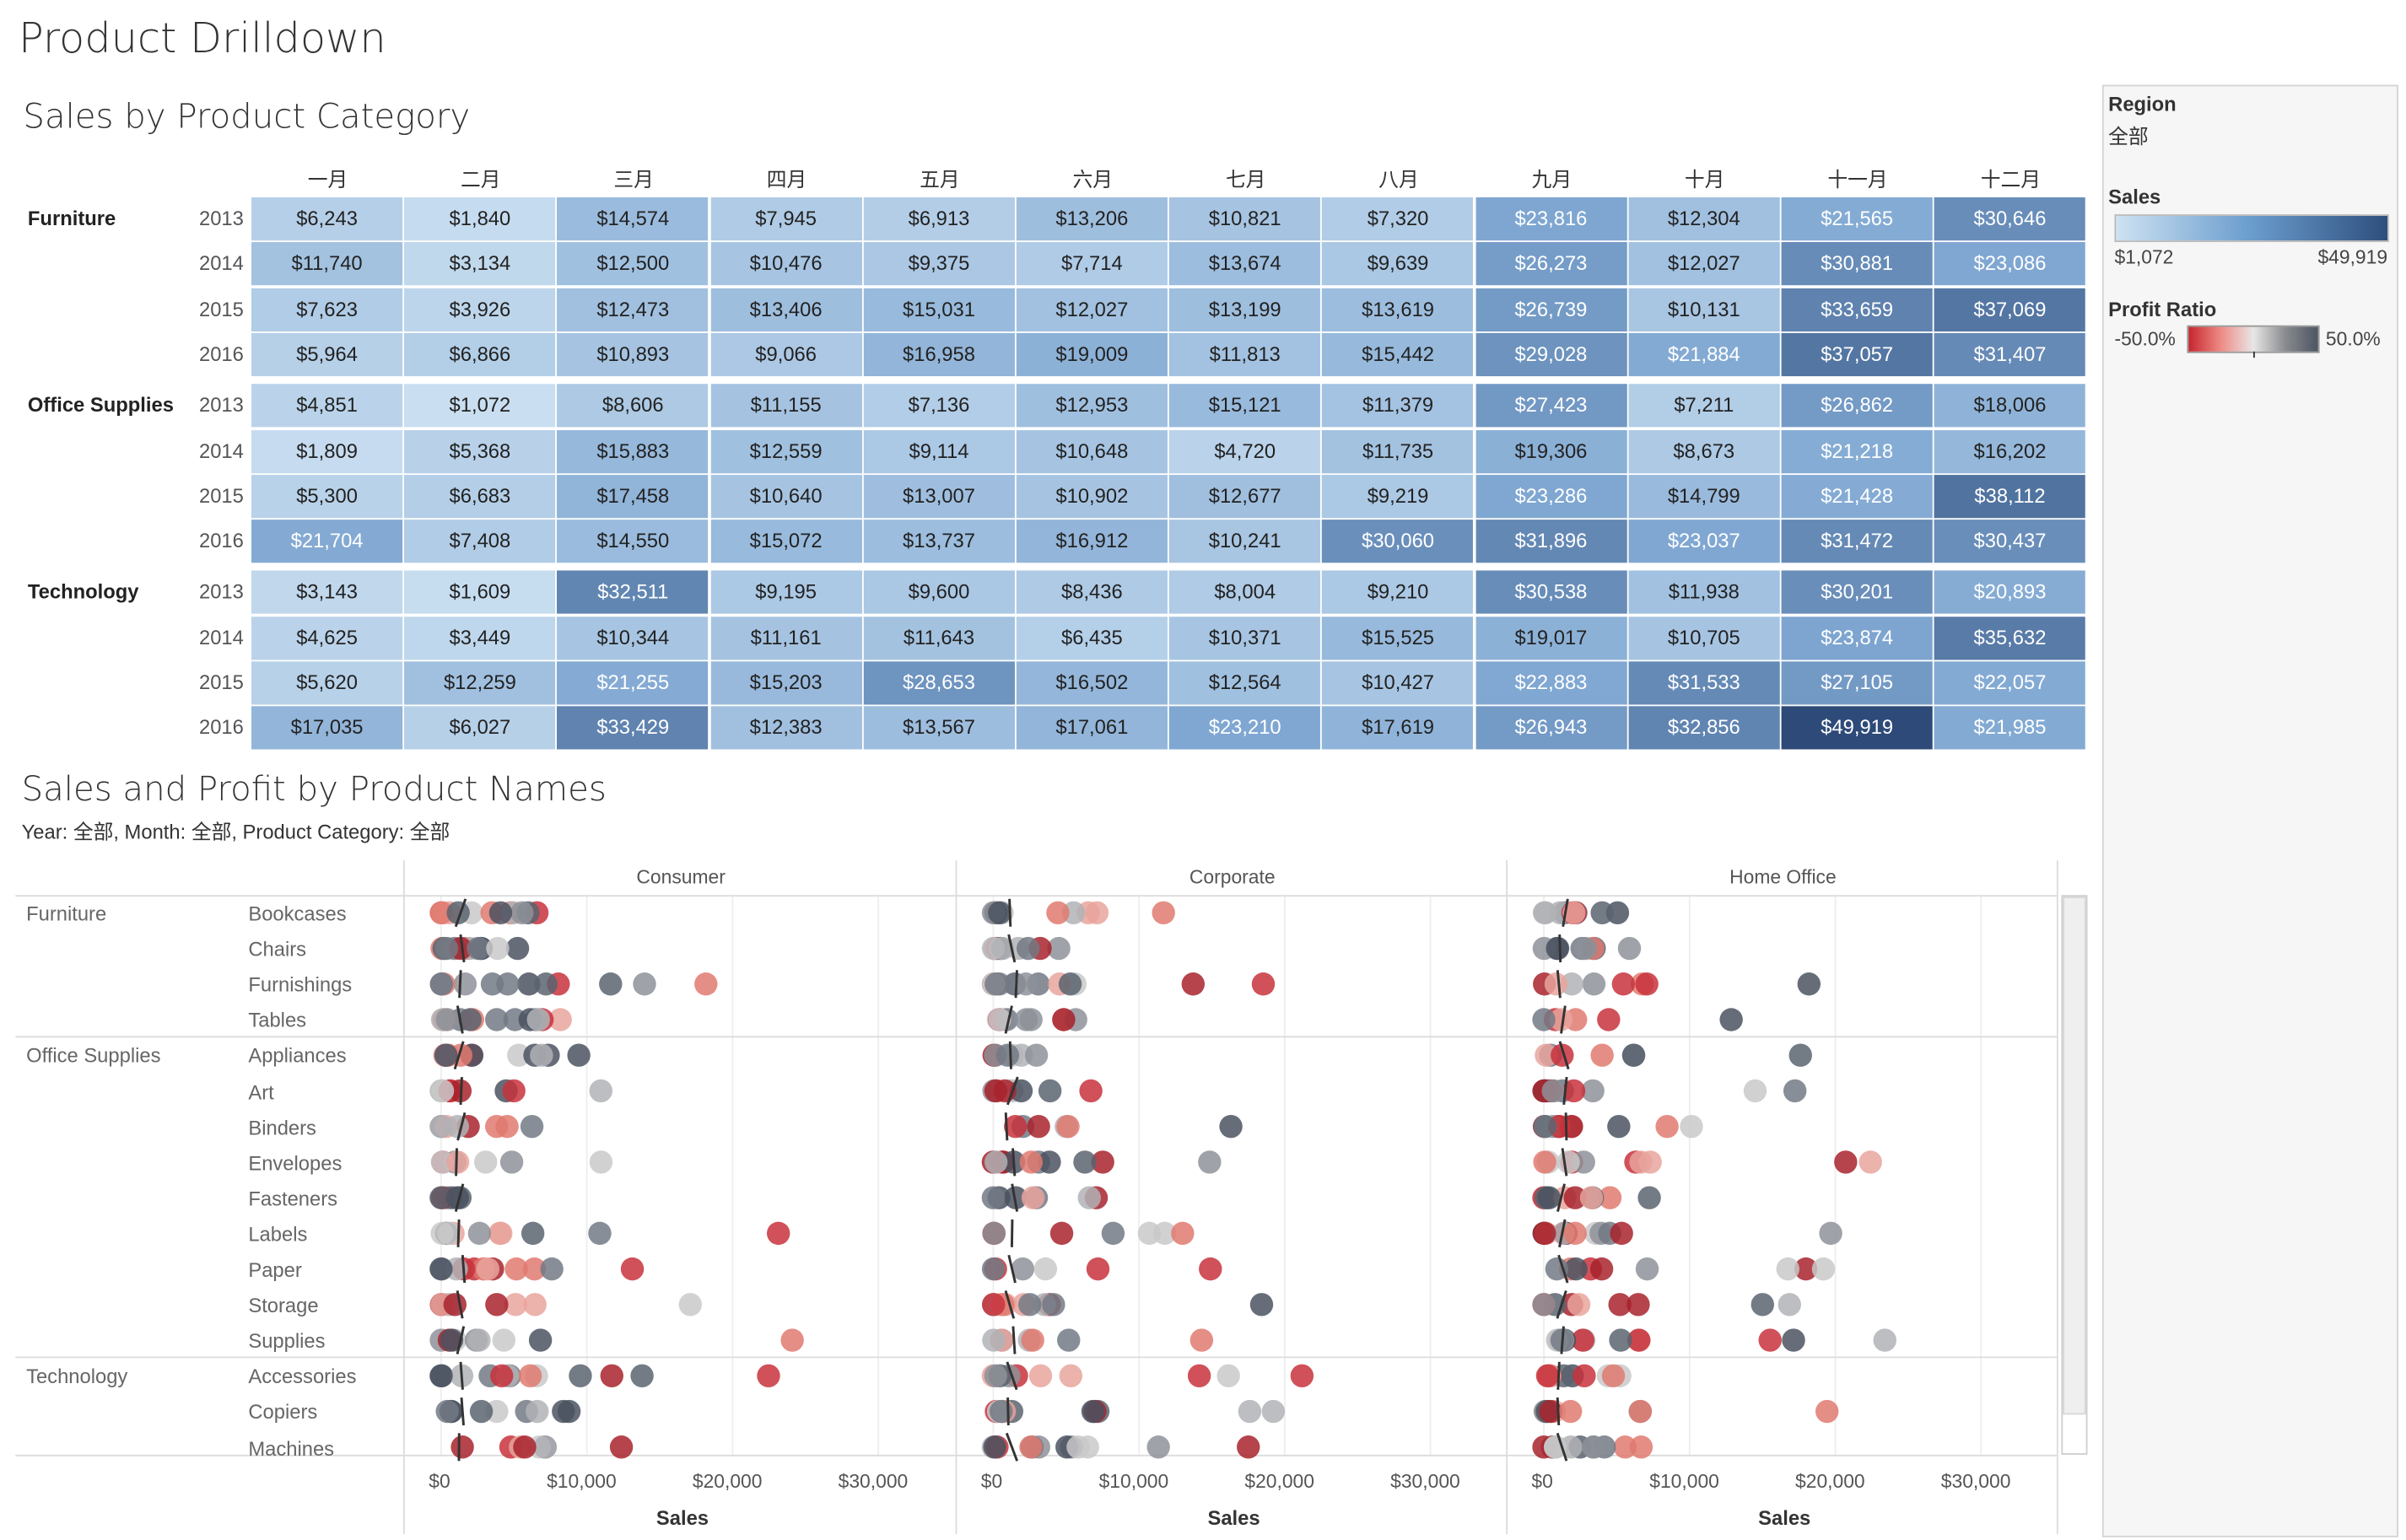 This screenshot has width=2406, height=1540. I want to click on heatmap-cell: $10,131, so click(1704, 310).